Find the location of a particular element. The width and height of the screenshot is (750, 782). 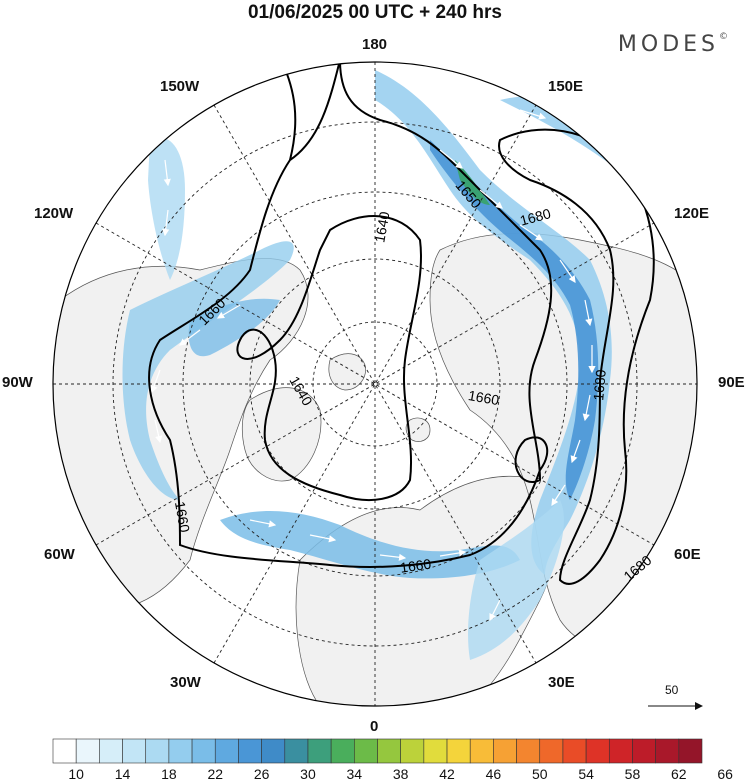

lon-label-60w: 60W is located at coordinates (59, 554).